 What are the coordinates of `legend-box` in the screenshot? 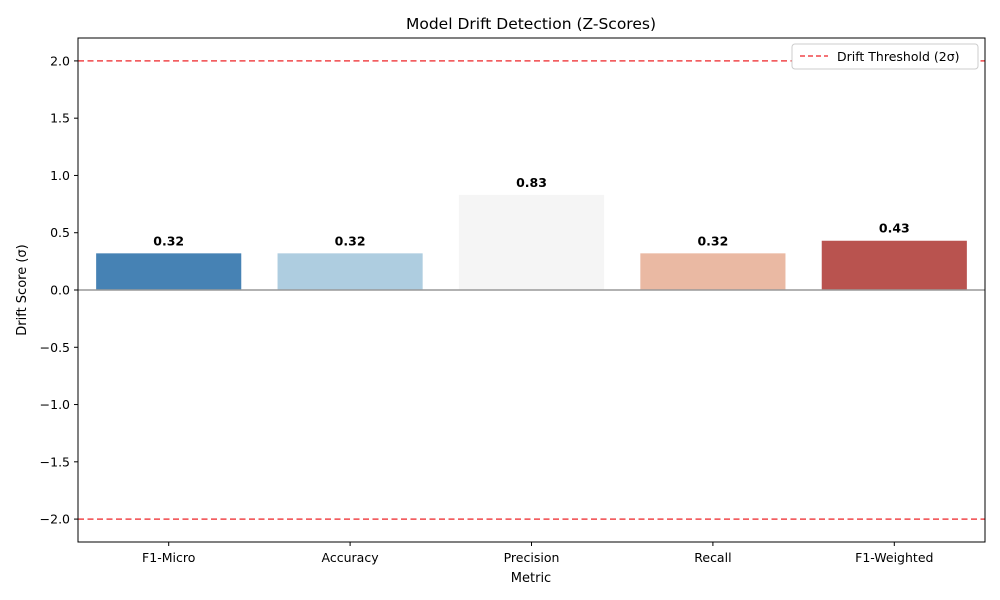 It's located at (885, 56).